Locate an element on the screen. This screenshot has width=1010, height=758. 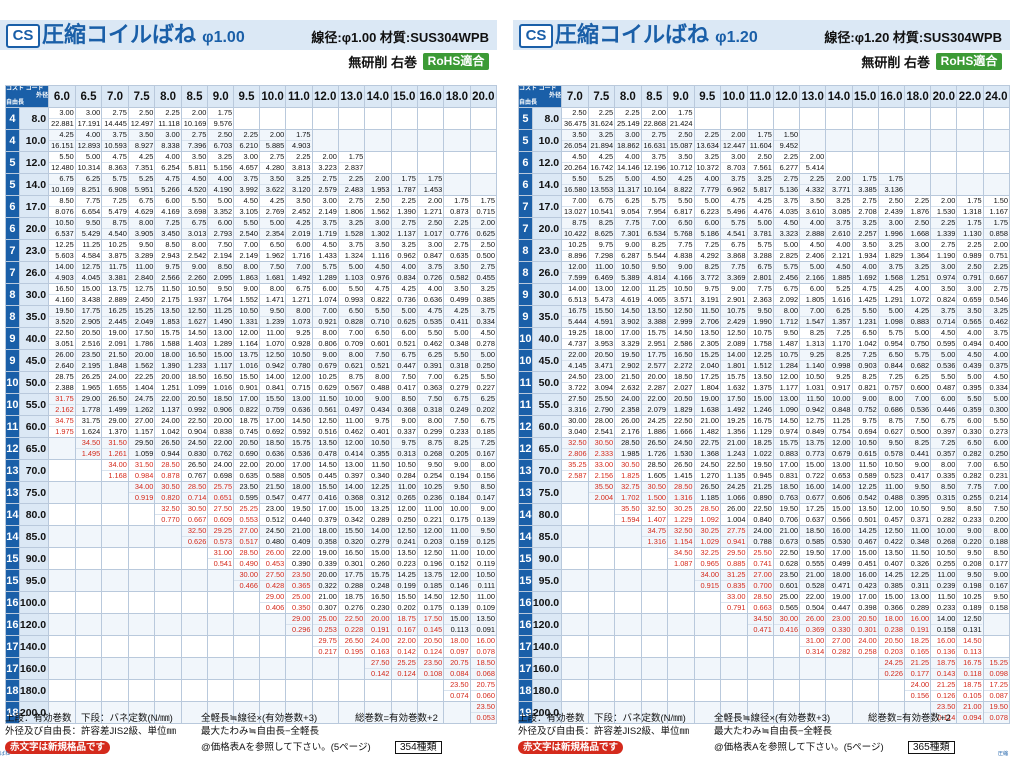
active-coils: 8.25 is located at coordinates (461, 443).